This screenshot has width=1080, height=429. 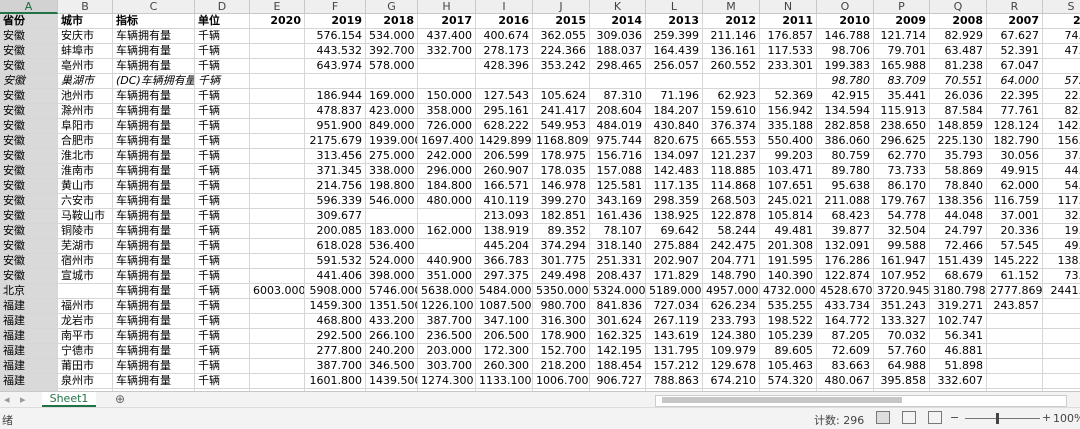 What do you see at coordinates (335, 306) in the screenshot?
I see `cell: 1459.300` at bounding box center [335, 306].